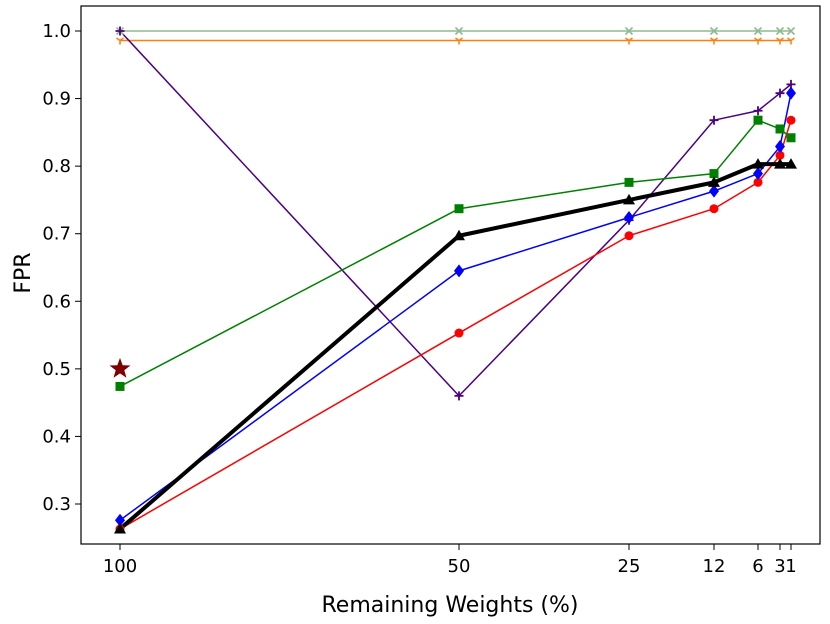  I want to click on y-tick-label: 0.4, so click(56, 436).